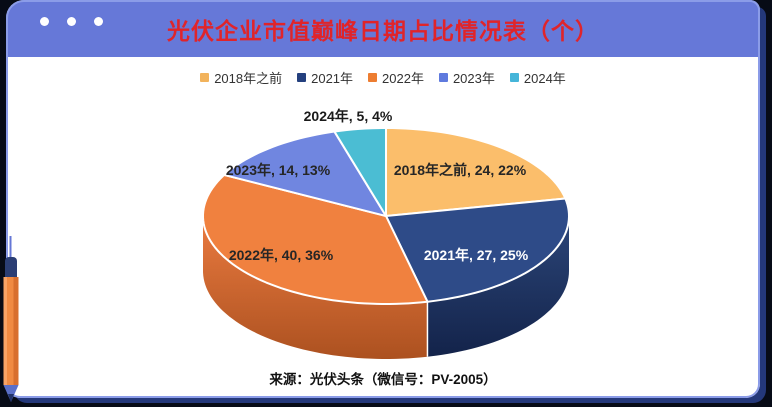  What do you see at coordinates (332, 78) in the screenshot?
I see `legend-label: 2021年` at bounding box center [332, 78].